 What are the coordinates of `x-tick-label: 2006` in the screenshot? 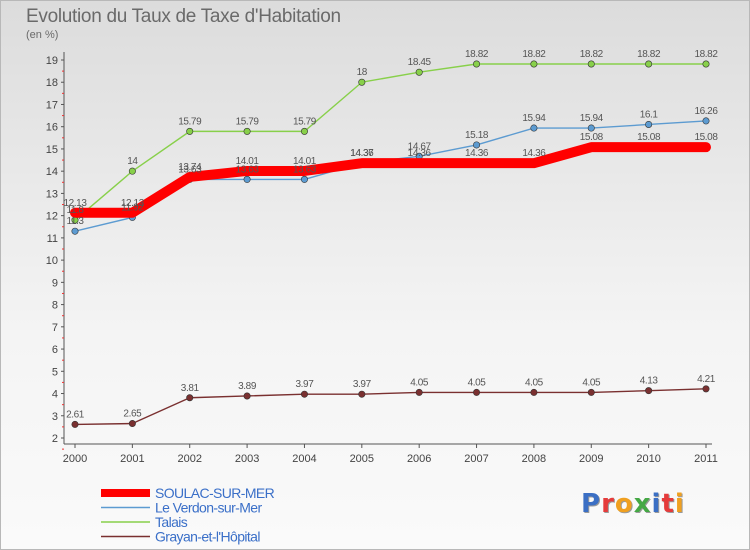 It's located at (419, 459).